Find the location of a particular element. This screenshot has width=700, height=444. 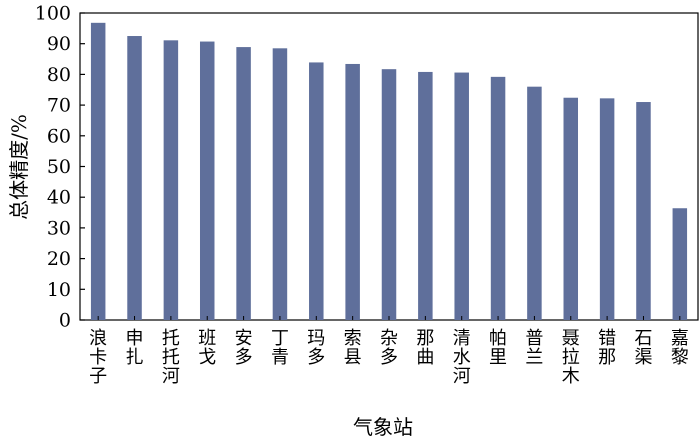

y-tick-label: 50 is located at coordinates (59, 167).